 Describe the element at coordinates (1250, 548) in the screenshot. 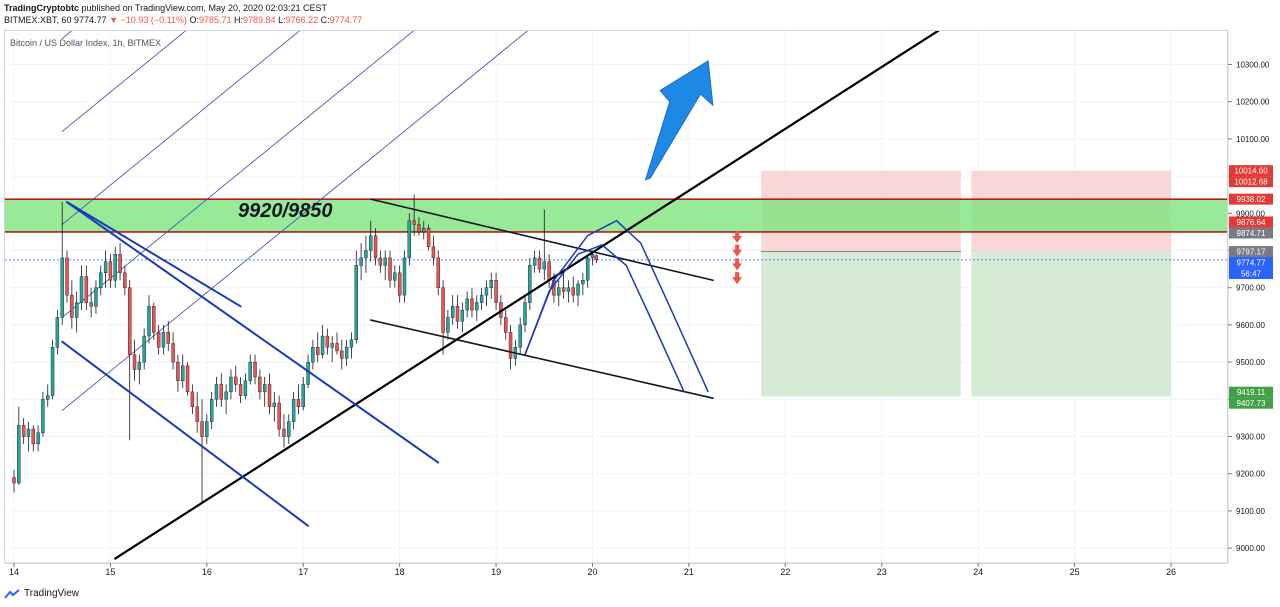

I see `y-tick-label: 9000.00` at that location.